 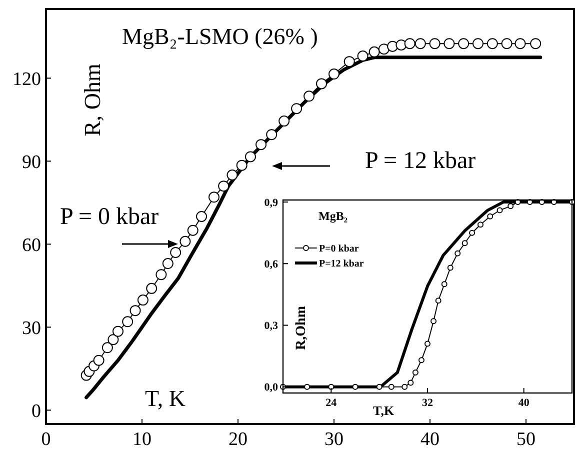 I want to click on legend-label: P=0 kbar, so click(x=339, y=249).